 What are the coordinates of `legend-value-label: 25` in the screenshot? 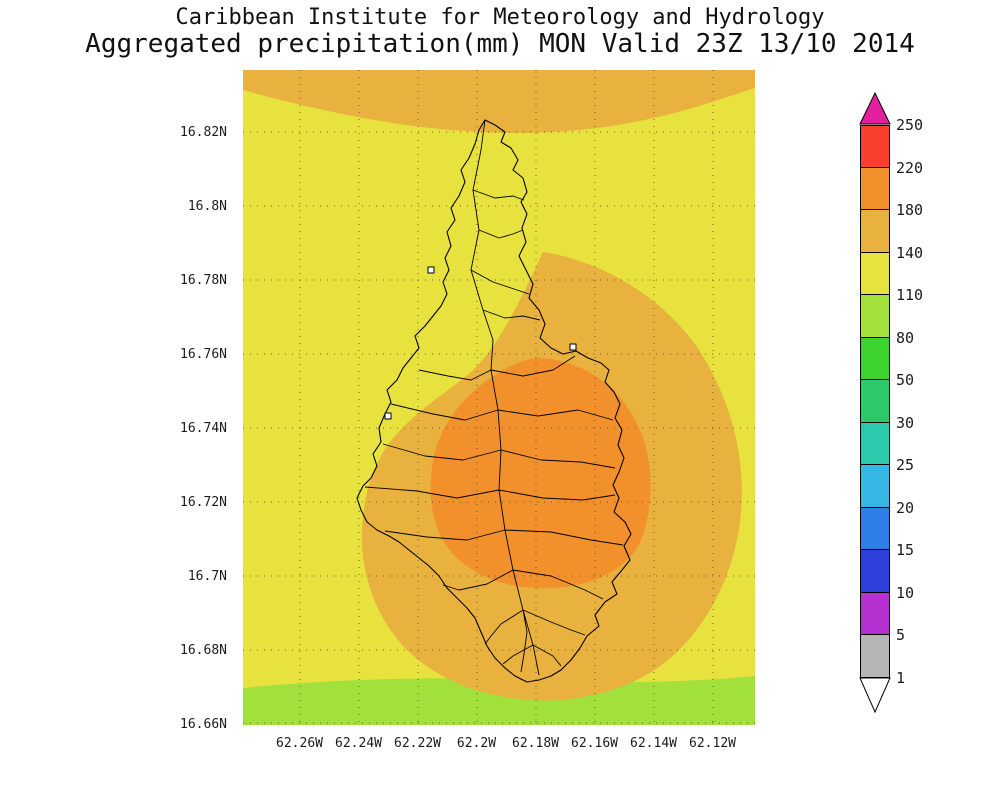 It's located at (905, 465).